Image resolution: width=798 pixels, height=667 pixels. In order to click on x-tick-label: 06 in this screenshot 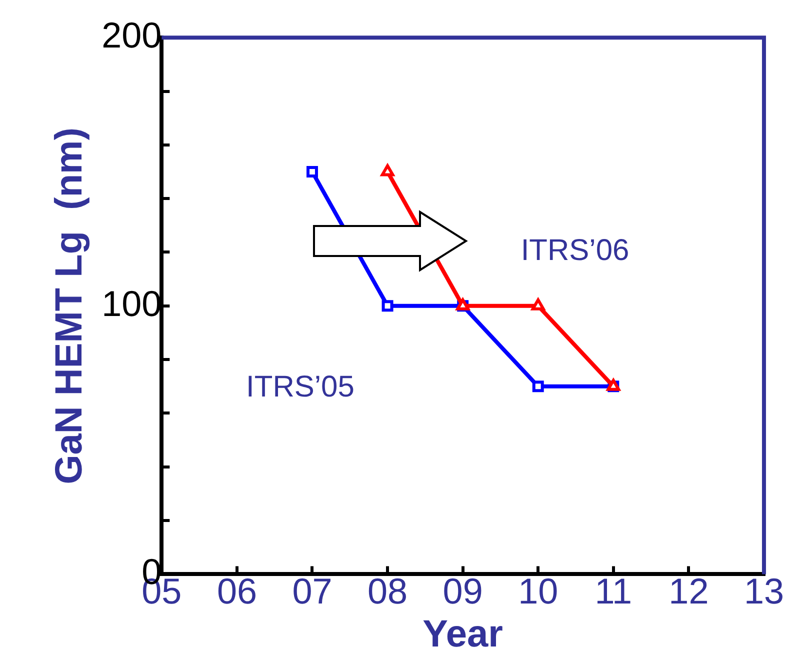, I will do `click(236, 591)`.